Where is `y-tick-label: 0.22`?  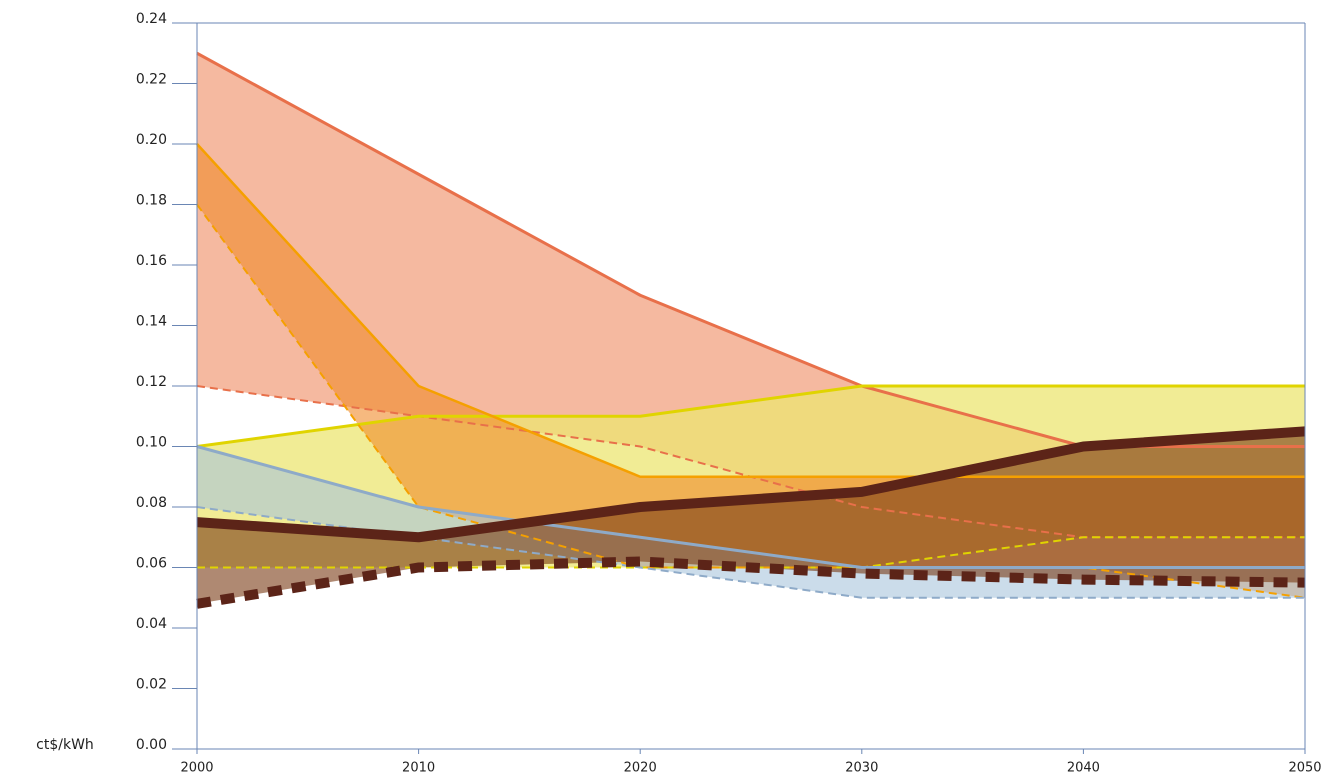 y-tick-label: 0.22 is located at coordinates (151, 80).